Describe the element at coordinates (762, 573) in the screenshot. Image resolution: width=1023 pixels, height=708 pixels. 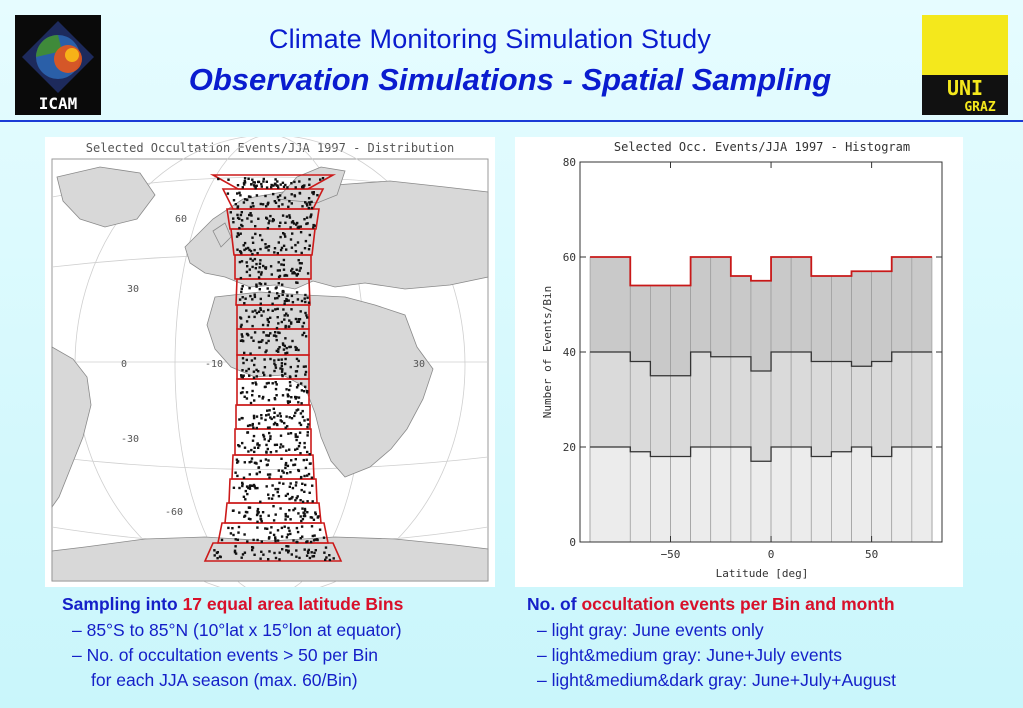
I see `x-axis-label: Latitude [deg]` at that location.